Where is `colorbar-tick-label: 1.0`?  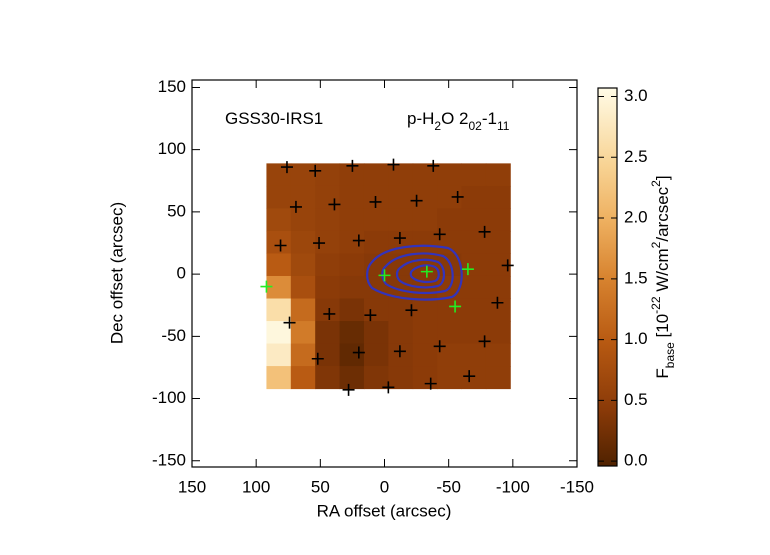 colorbar-tick-label: 1.0 is located at coordinates (636, 338).